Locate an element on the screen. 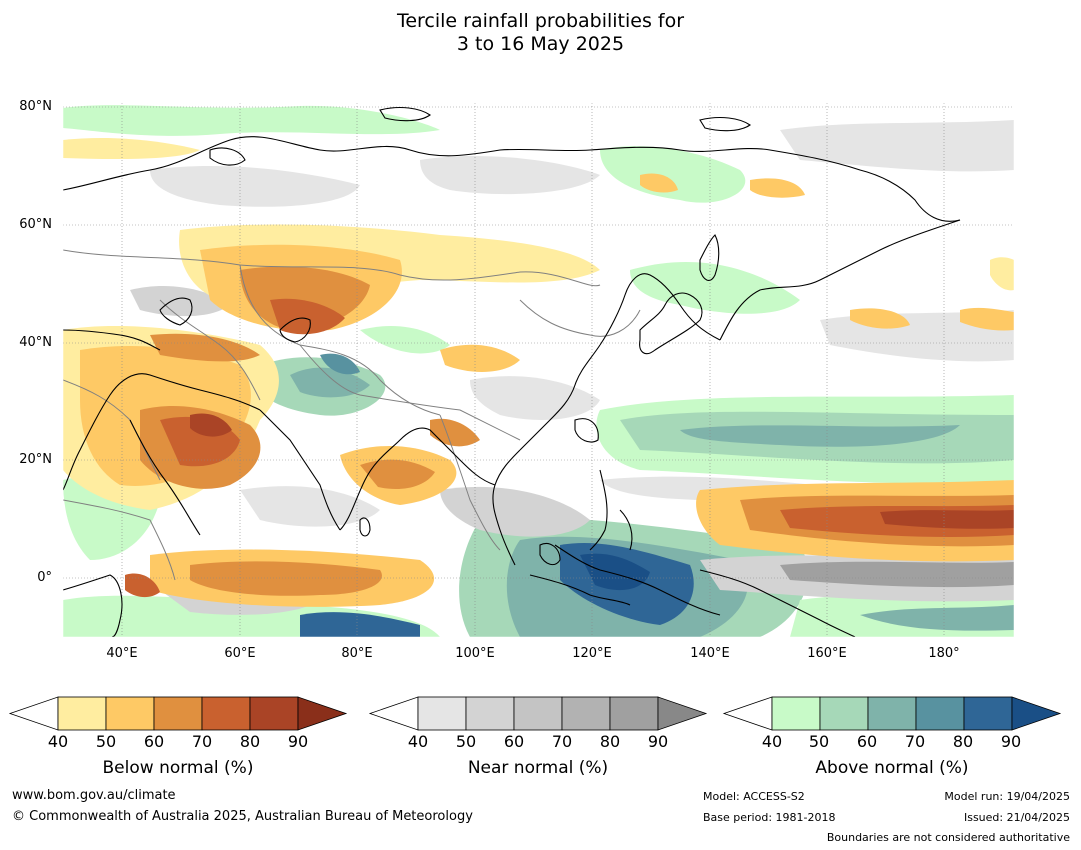 The height and width of the screenshot is (850, 1081). base-period-text: Base period: 1981-2018 is located at coordinates (769, 817).